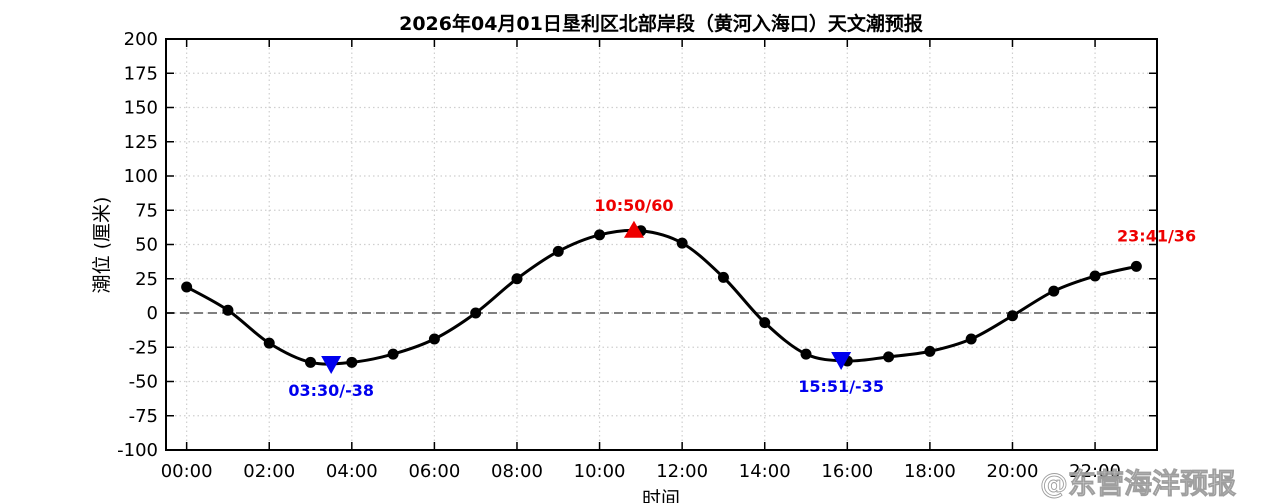  Describe the element at coordinates (1013, 471) in the screenshot. I see `x-tick-label: 20:00` at that location.